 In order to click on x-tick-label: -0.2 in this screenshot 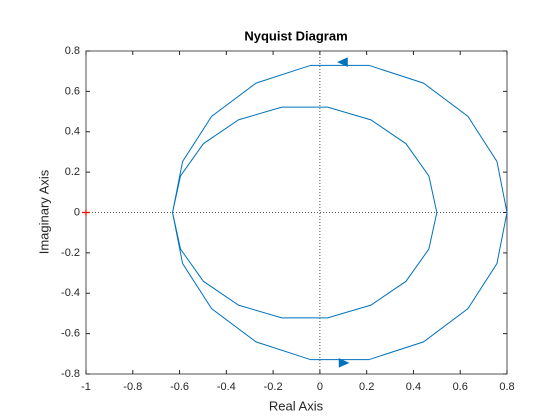, I will do `click(273, 387)`.